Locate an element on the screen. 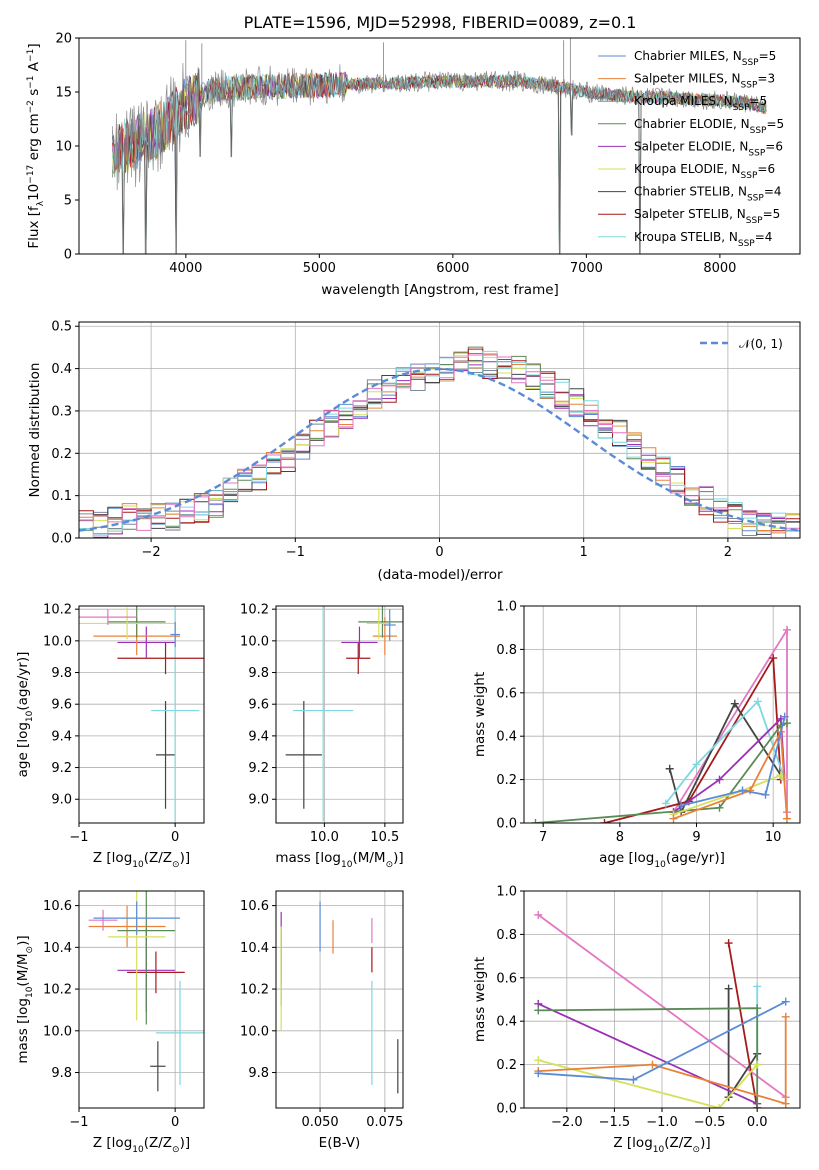 This screenshot has height=1170, width=819. x-tick-label: −1 is located at coordinates (78, 1122).